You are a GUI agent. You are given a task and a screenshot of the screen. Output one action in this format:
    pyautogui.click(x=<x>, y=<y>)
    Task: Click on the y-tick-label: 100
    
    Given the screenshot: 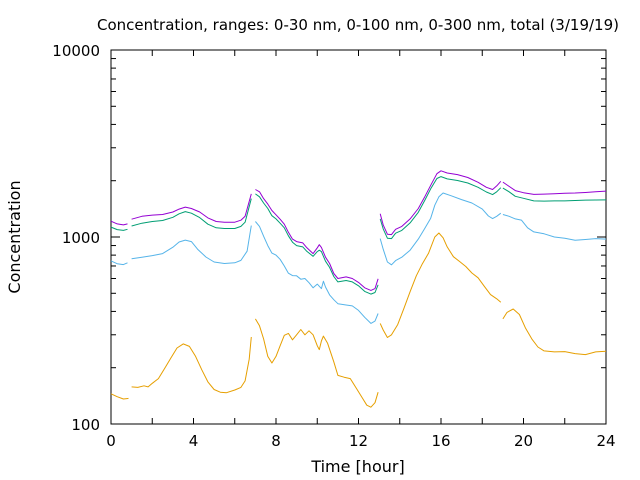 What is the action you would take?
    pyautogui.click(x=85, y=425)
    